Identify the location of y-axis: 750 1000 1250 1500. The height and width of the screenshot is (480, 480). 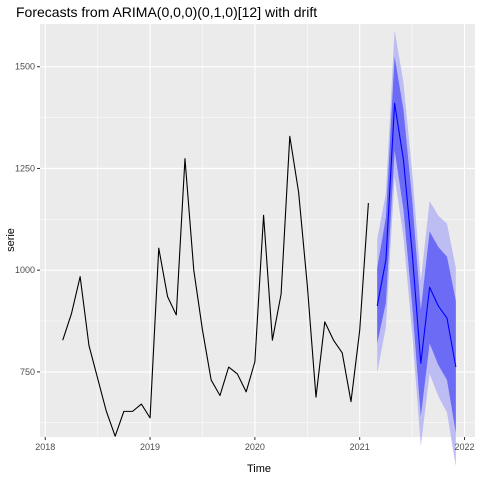
(27, 219).